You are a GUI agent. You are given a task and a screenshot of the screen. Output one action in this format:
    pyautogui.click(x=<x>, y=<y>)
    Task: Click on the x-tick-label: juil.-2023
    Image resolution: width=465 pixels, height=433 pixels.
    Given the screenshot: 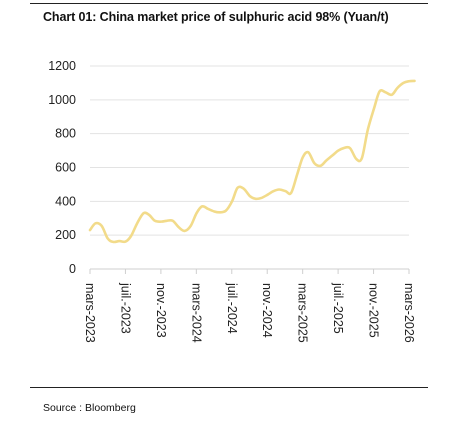 What is the action you would take?
    pyautogui.click(x=125, y=308)
    